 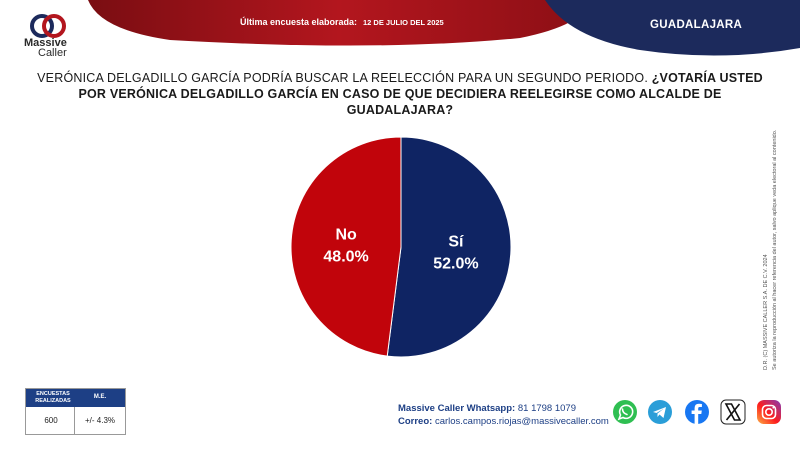 What do you see at coordinates (346, 246) in the screenshot?
I see `pie-slice-no` at bounding box center [346, 246].